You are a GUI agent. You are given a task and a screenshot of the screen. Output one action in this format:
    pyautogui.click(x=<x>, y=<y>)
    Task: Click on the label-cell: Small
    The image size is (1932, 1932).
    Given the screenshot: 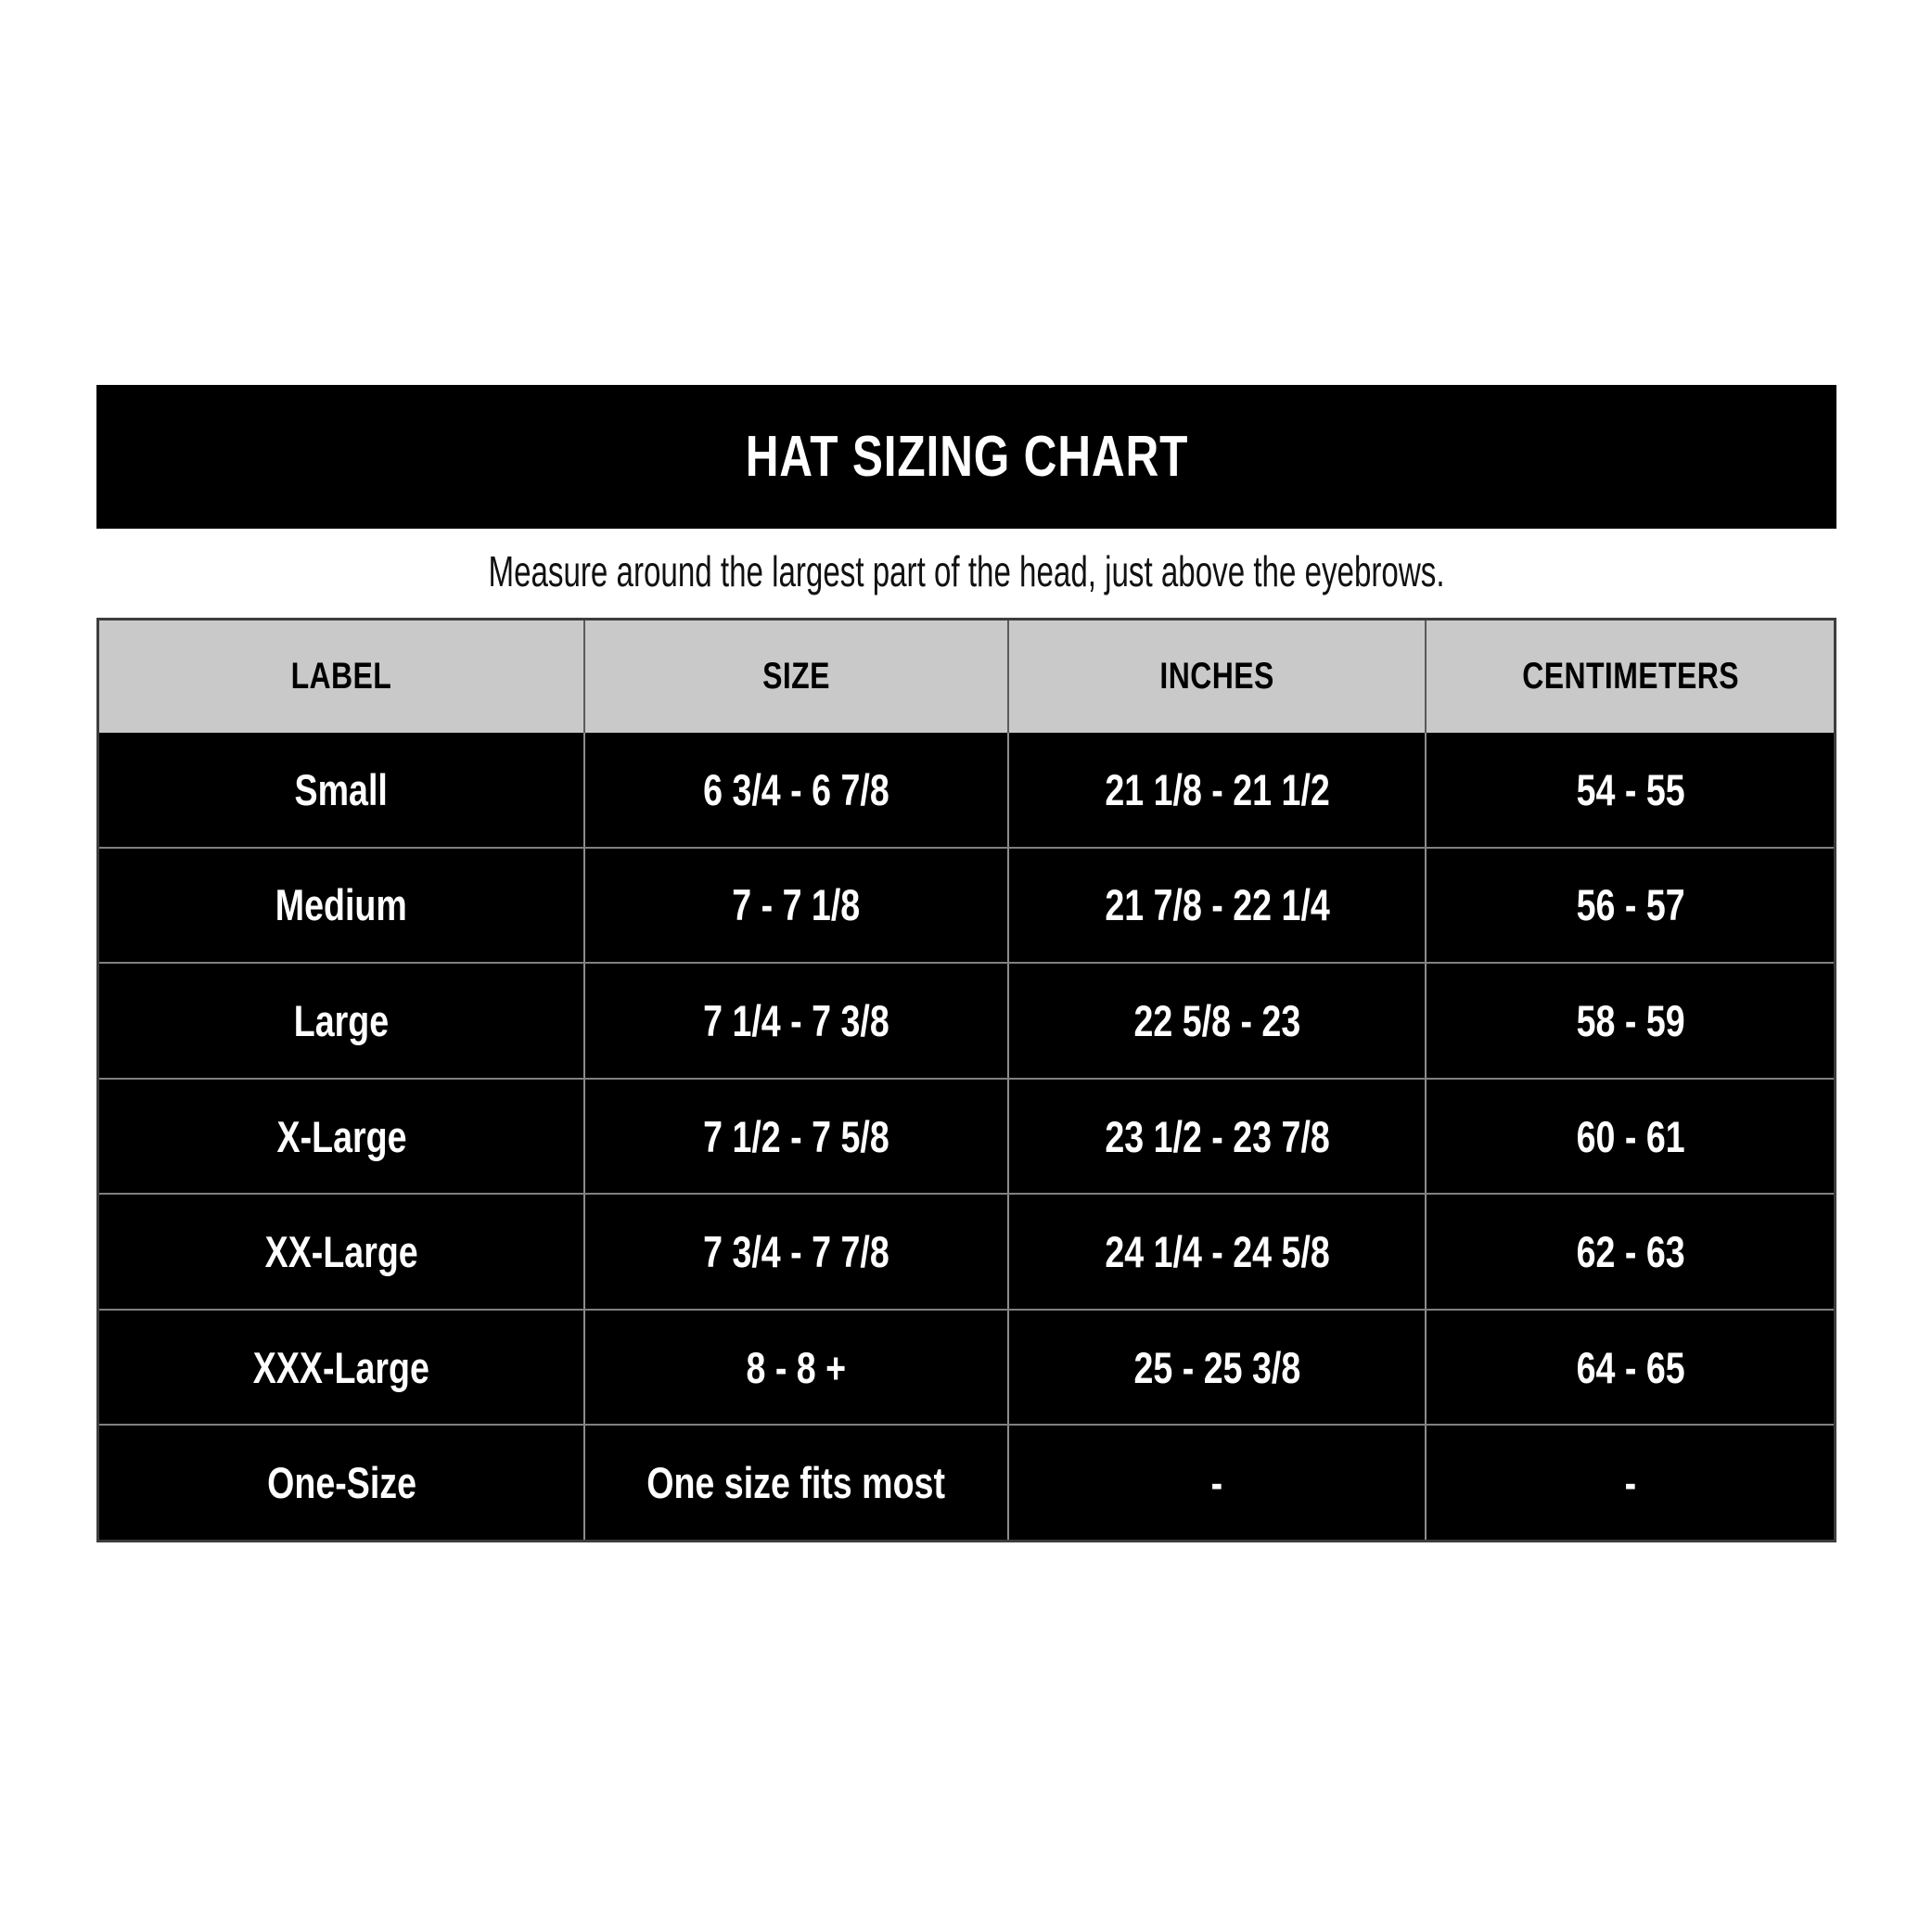 What is the action you would take?
    pyautogui.click(x=341, y=790)
    